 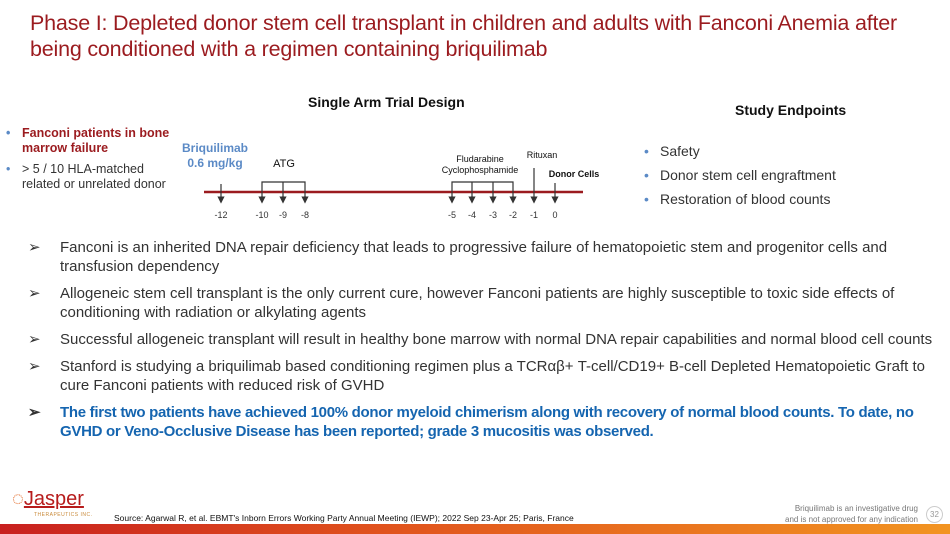 What do you see at coordinates (542, 155) in the screenshot?
I see `rituxan-label: Rituxan` at bounding box center [542, 155].